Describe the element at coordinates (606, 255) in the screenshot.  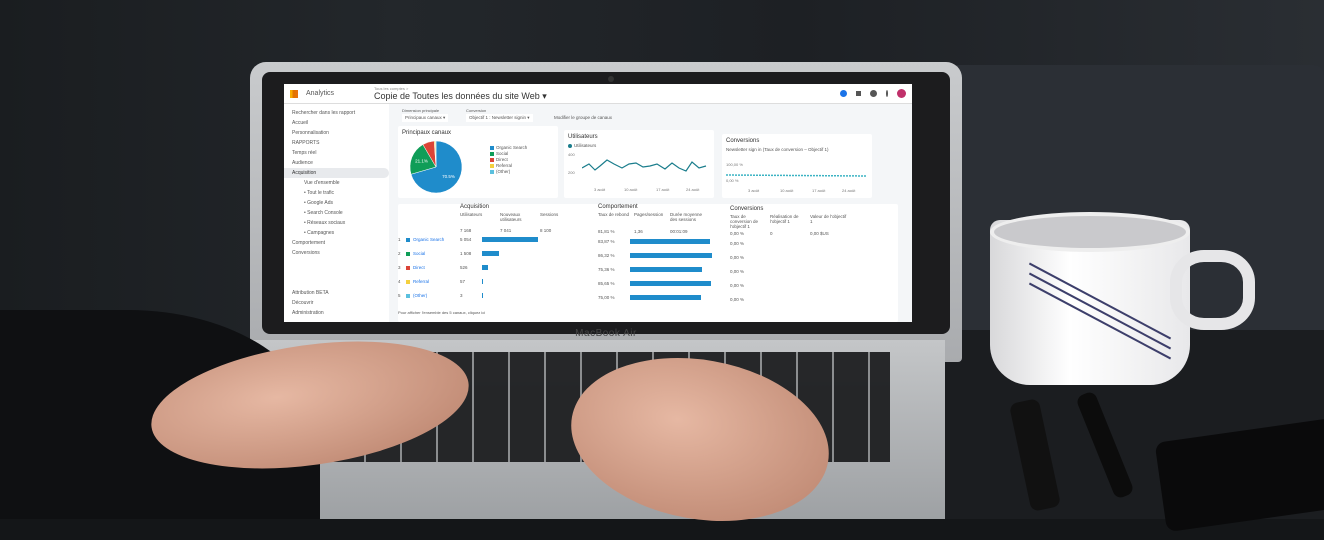
I see `bounce-rate: 86,32 %` at that location.